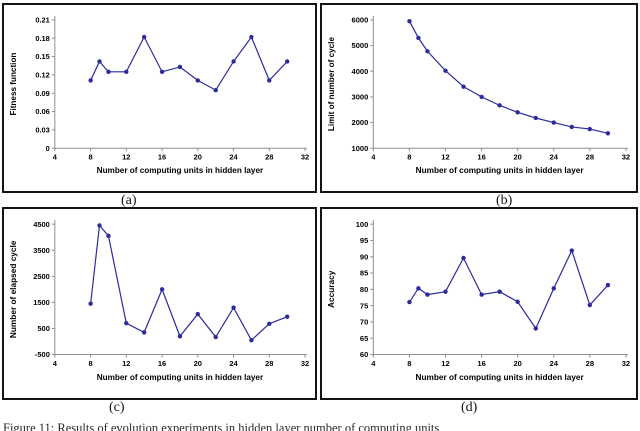 Image resolution: width=640 pixels, height=431 pixels. What do you see at coordinates (42, 20) in the screenshot?
I see `y-tick-label: 0.21` at bounding box center [42, 20].